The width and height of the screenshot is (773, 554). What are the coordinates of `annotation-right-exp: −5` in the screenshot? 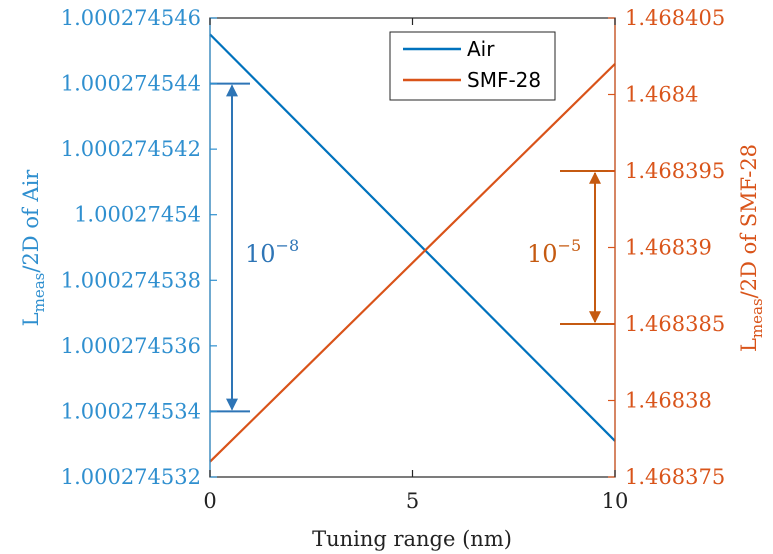 It's located at (570, 245).